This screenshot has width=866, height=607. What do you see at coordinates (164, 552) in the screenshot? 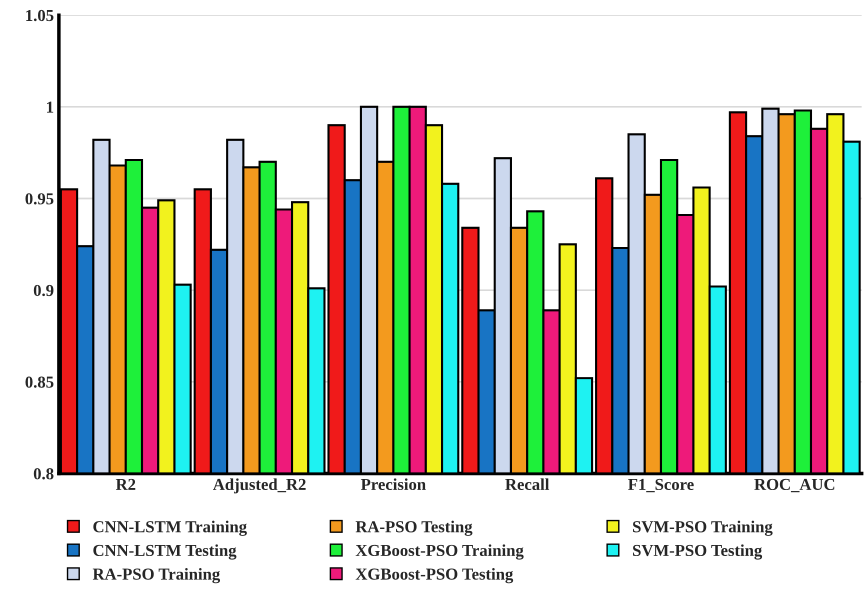
I see `legend-label: CNN-LSTM Testing` at bounding box center [164, 552].